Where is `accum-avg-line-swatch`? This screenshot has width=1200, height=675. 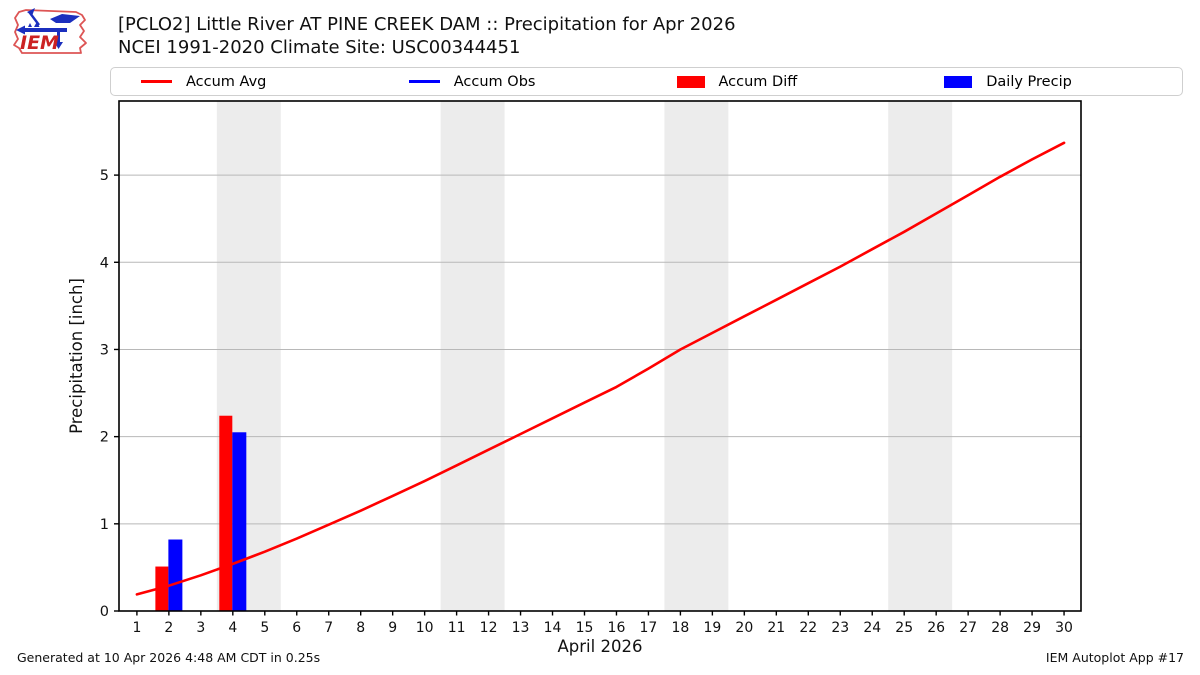
accum-avg-line-swatch is located at coordinates (156, 81).